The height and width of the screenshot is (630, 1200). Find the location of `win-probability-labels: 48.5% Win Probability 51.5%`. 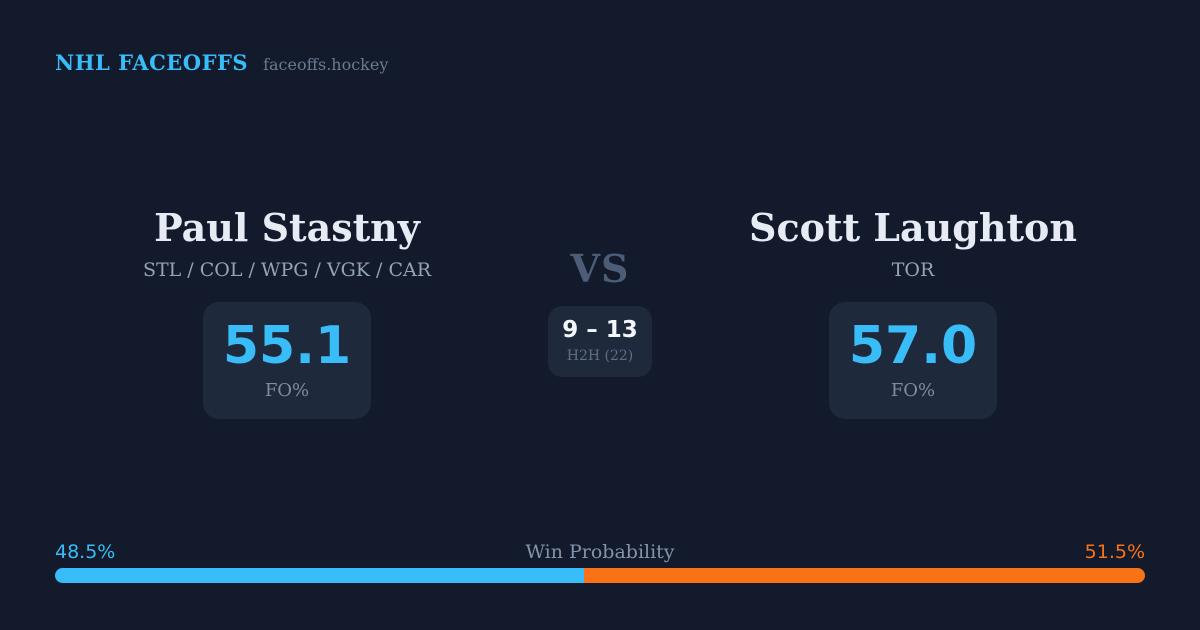

win-probability-labels: 48.5% Win Probability 51.5% is located at coordinates (600, 552).